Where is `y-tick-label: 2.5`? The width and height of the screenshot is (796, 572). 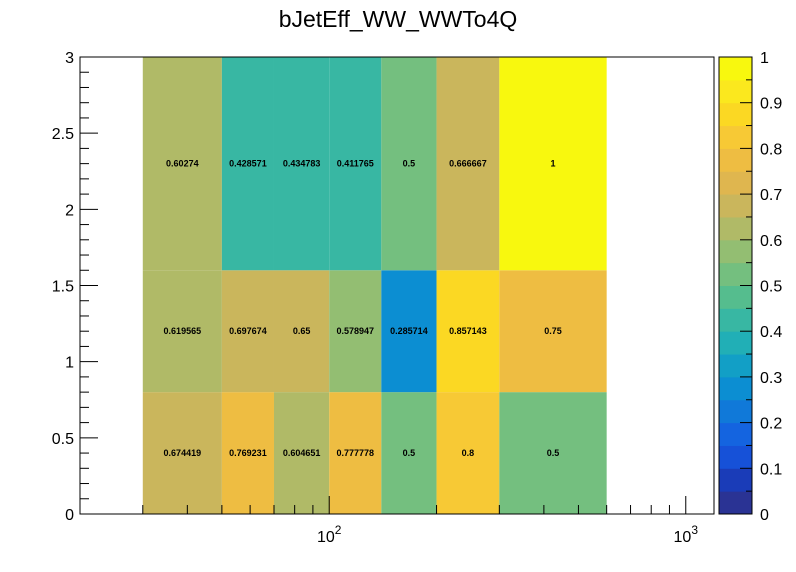
y-tick-label: 2.5 is located at coordinates (63, 134).